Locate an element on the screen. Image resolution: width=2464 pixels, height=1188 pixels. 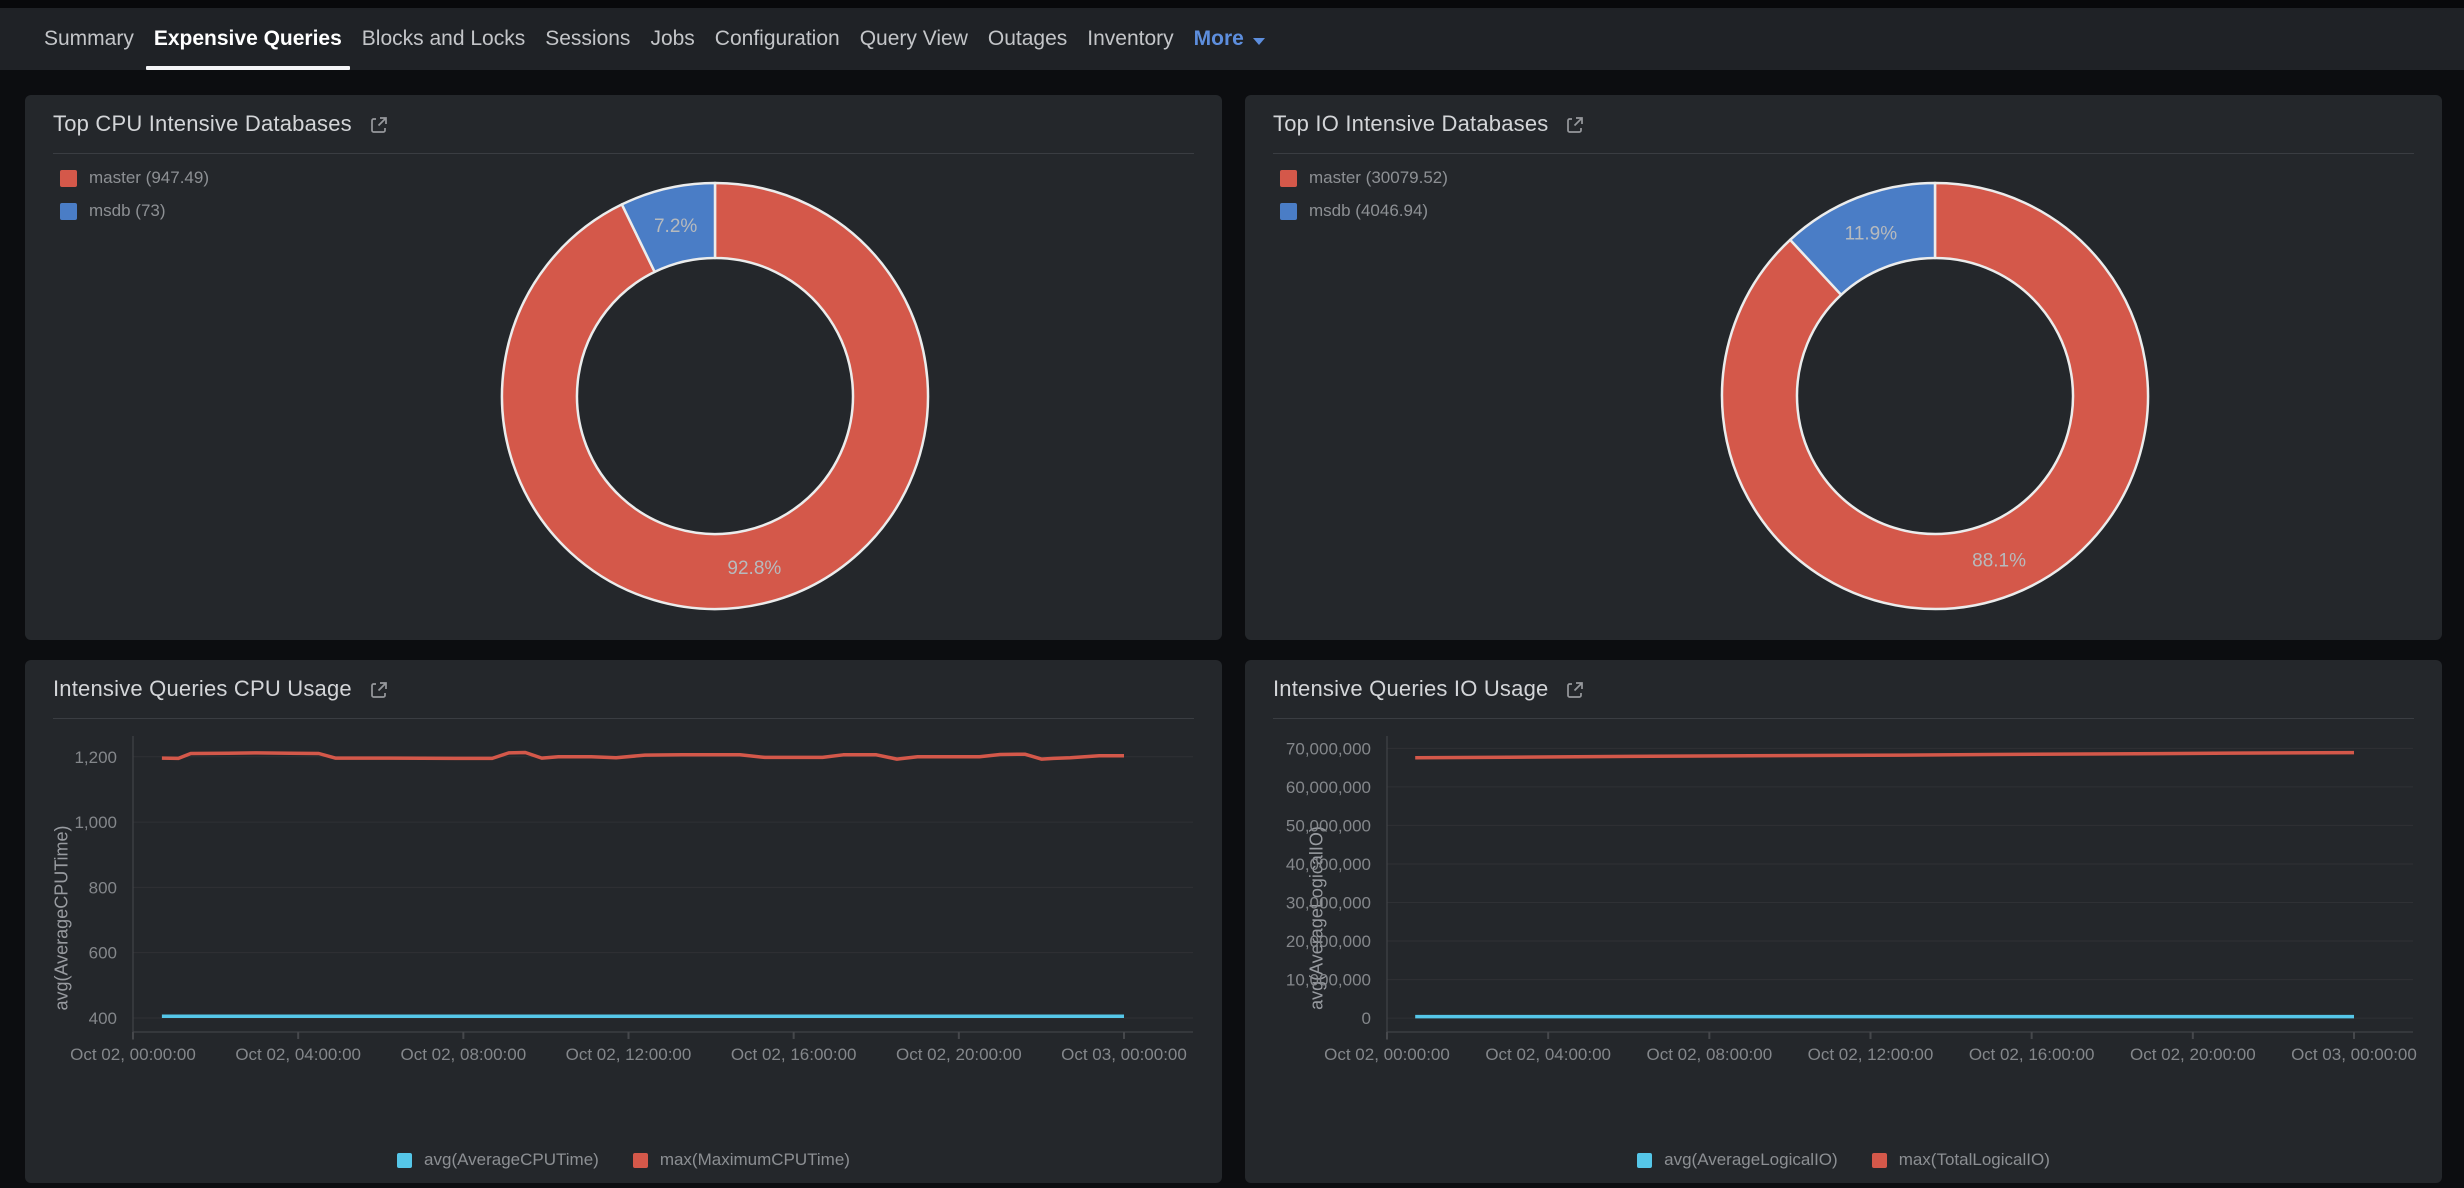
legend-label: max(MaximumCPUTime) is located at coordinates (754, 1159).